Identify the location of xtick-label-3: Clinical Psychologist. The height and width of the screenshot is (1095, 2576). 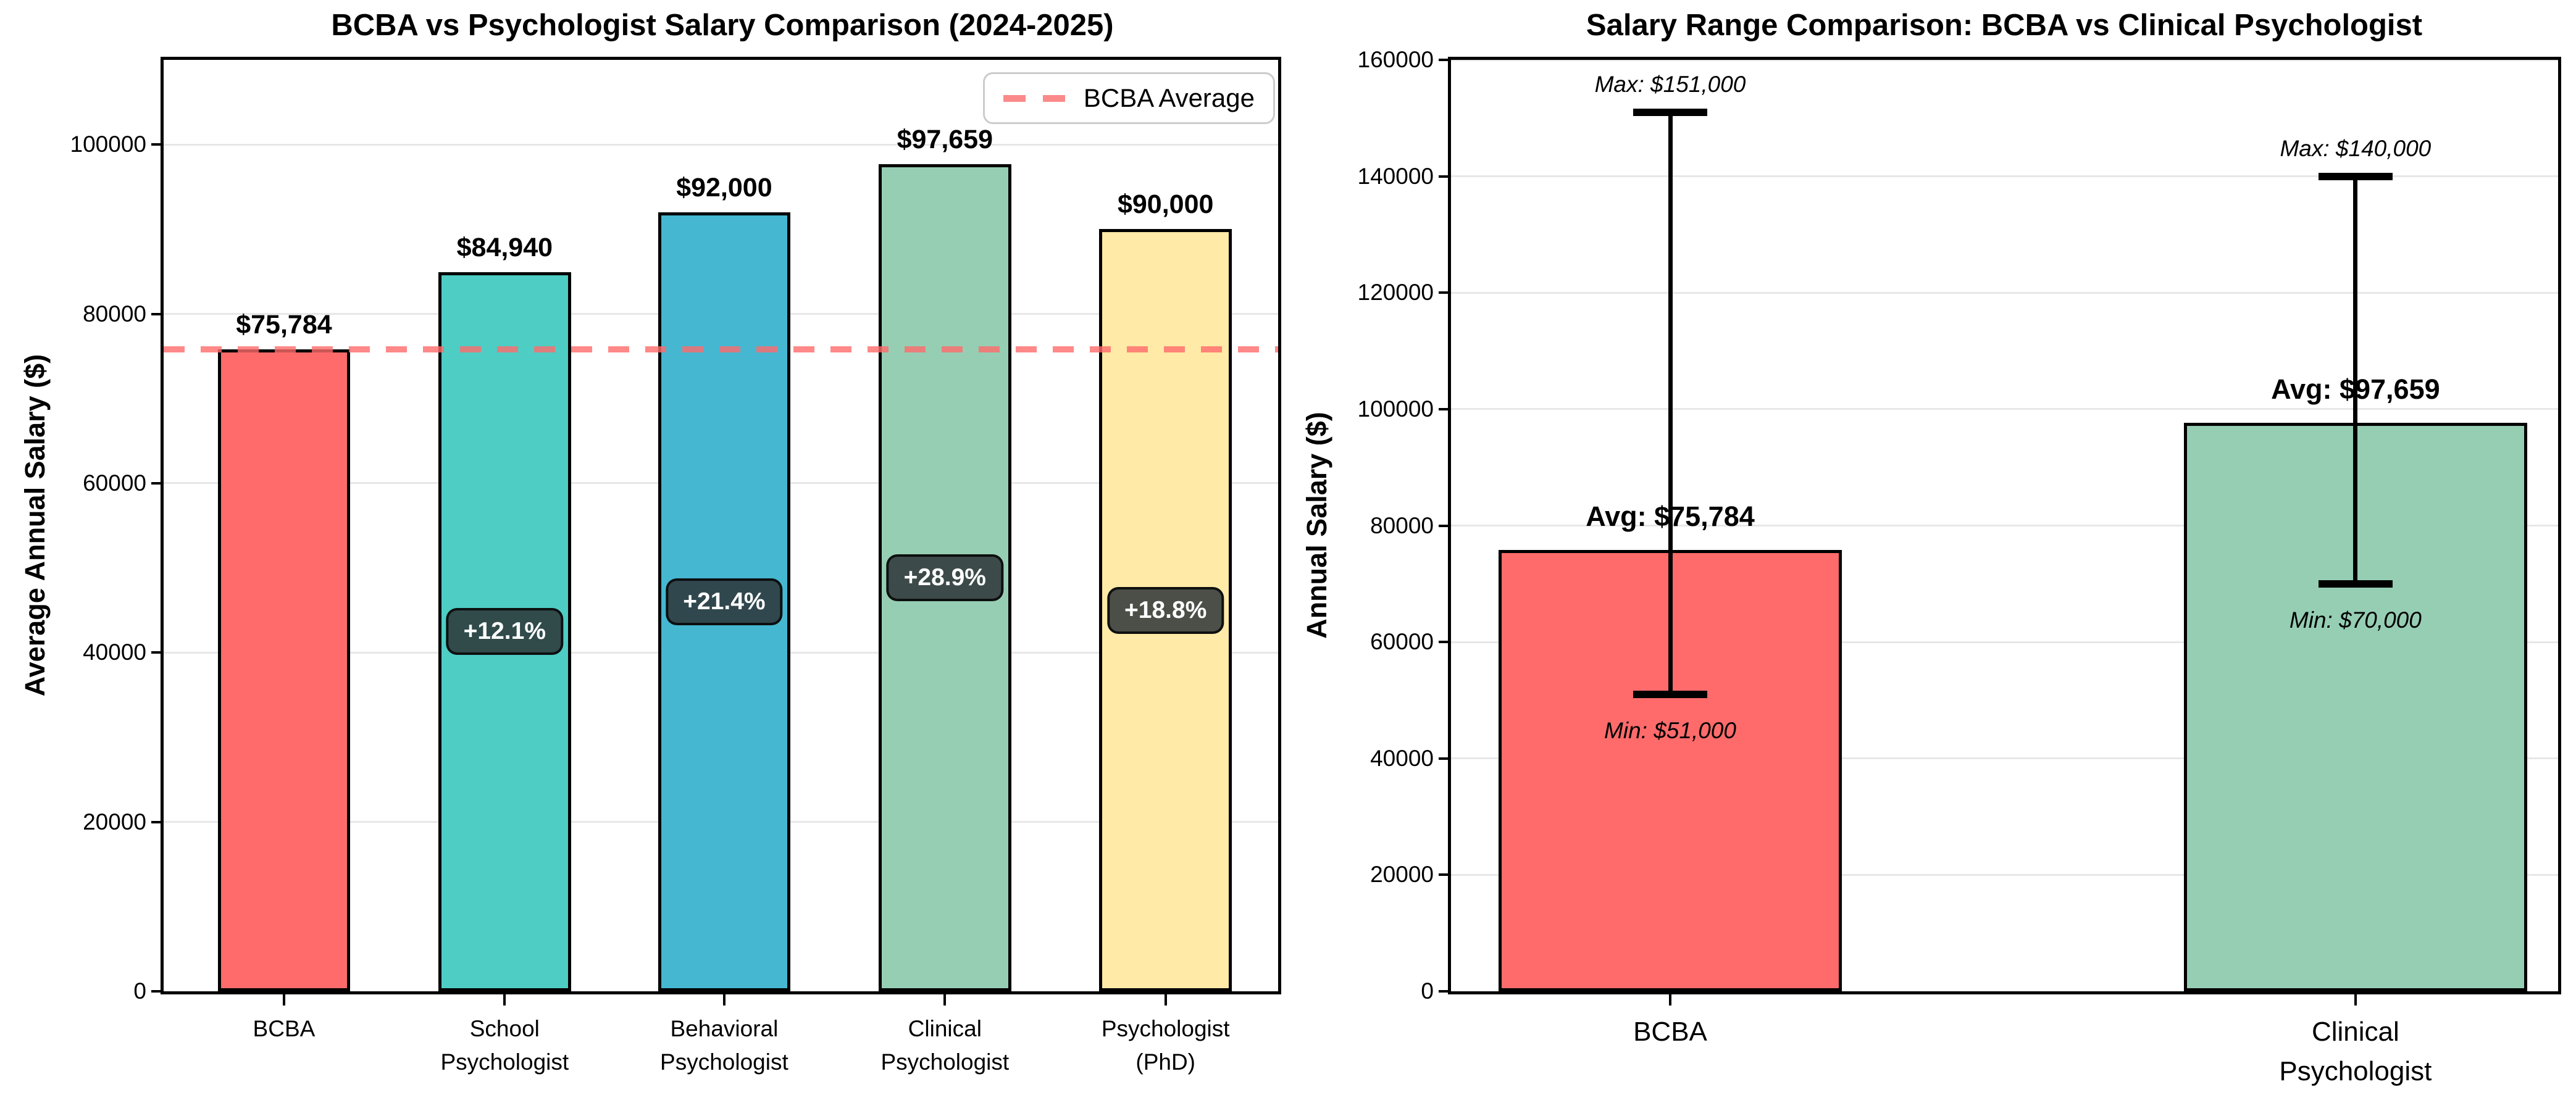
(945, 1045).